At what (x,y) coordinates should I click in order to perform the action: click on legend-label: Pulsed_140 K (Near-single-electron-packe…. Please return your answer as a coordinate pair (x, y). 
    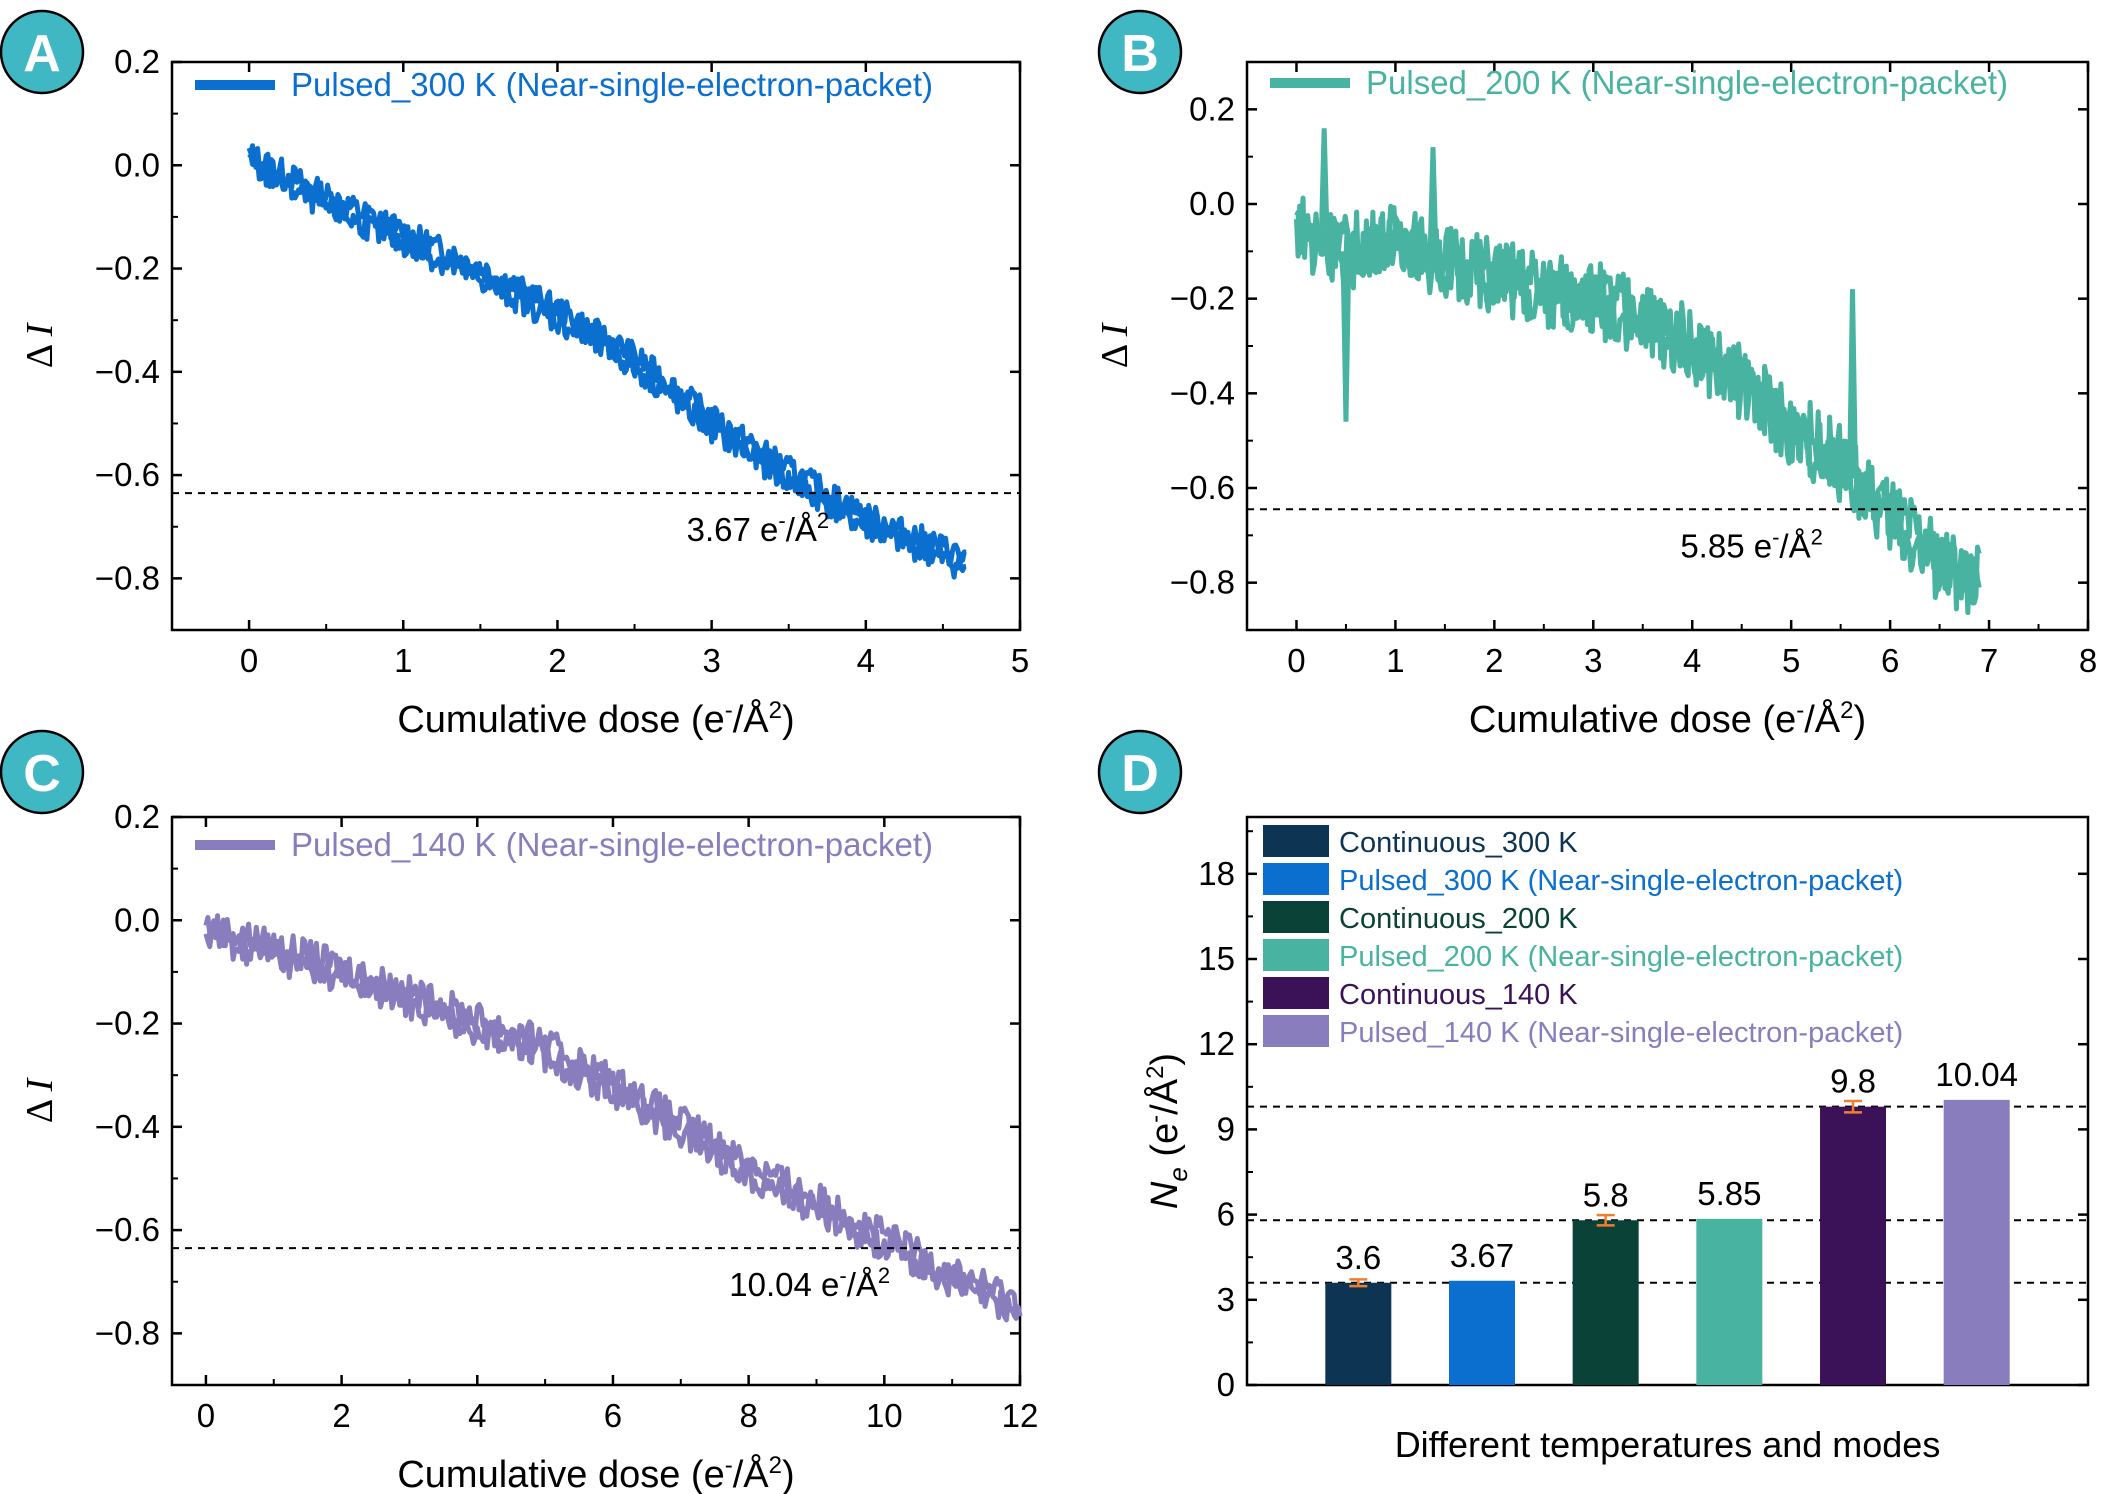
    Looking at the image, I should click on (1621, 1033).